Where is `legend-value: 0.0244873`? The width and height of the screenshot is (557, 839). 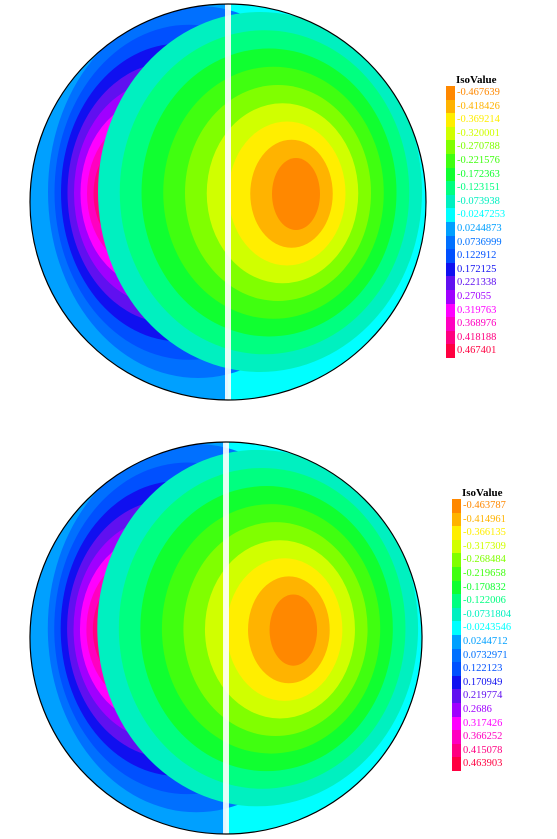
legend-value: 0.0244873 is located at coordinates (479, 228).